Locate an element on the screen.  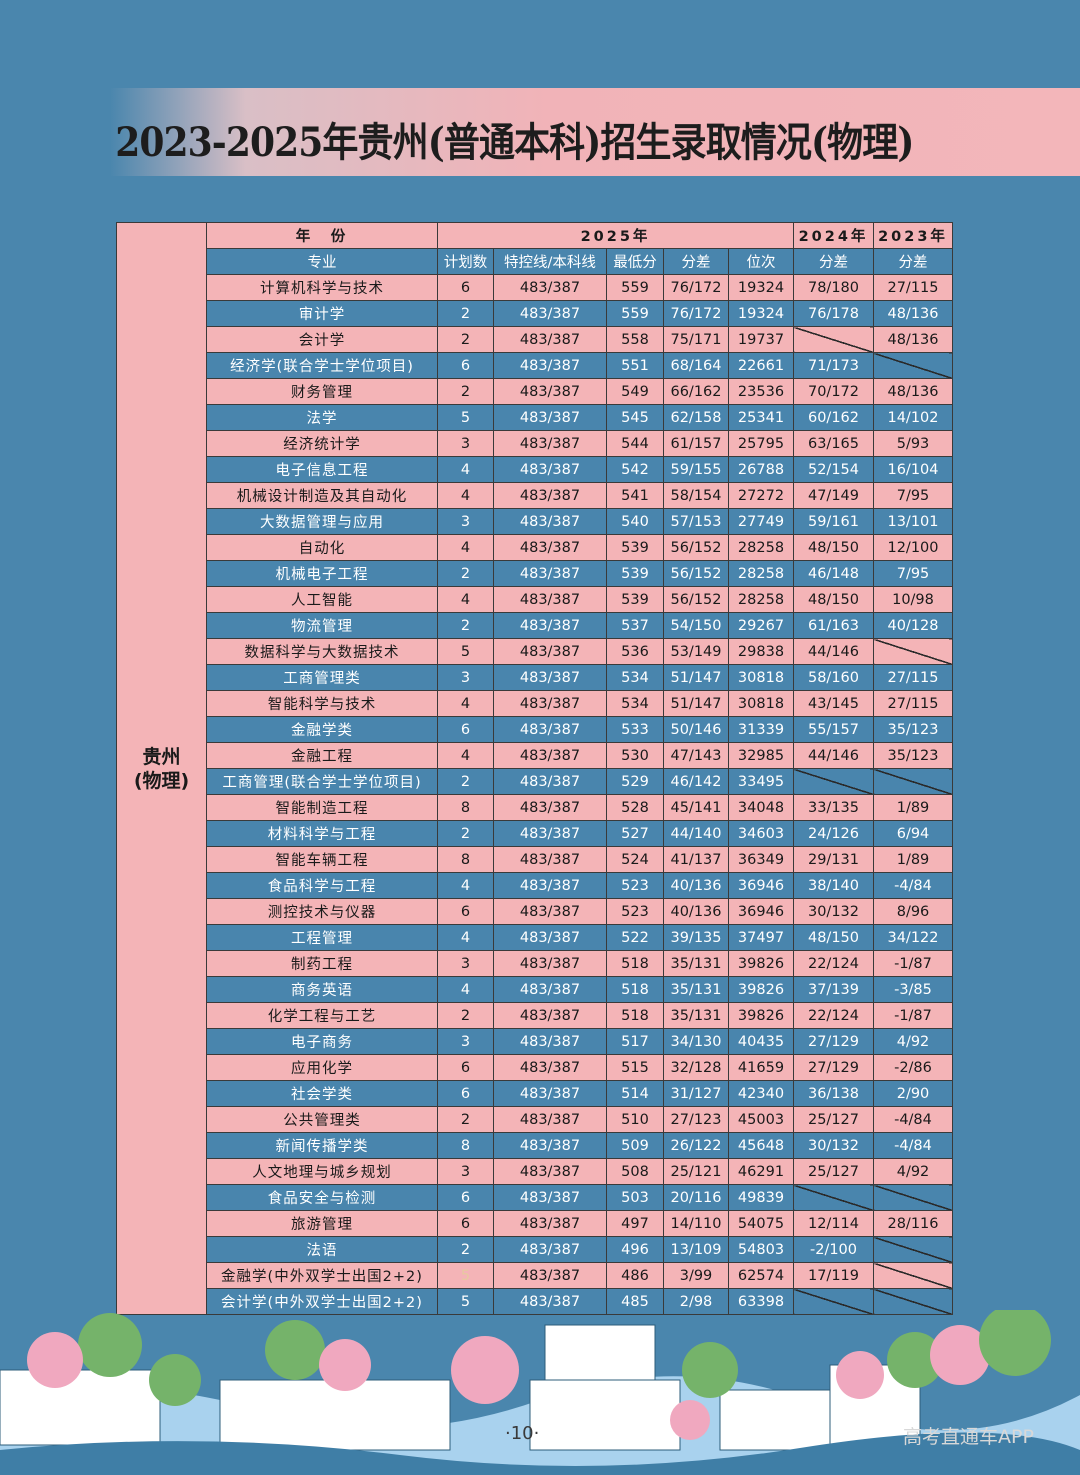
major-cell: 机械设计制造及其自动化 is located at coordinates (322, 495).